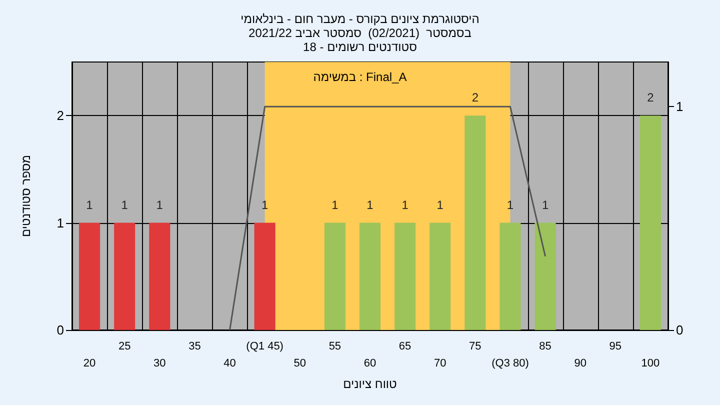 The height and width of the screenshot is (405, 720). What do you see at coordinates (300, 364) in the screenshot?
I see `x-tick-label: 50` at bounding box center [300, 364].